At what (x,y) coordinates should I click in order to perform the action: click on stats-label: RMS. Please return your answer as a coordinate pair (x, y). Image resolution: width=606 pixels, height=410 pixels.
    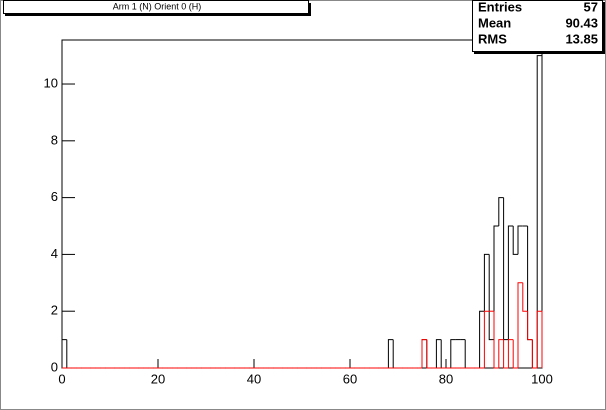
    Looking at the image, I should click on (492, 38).